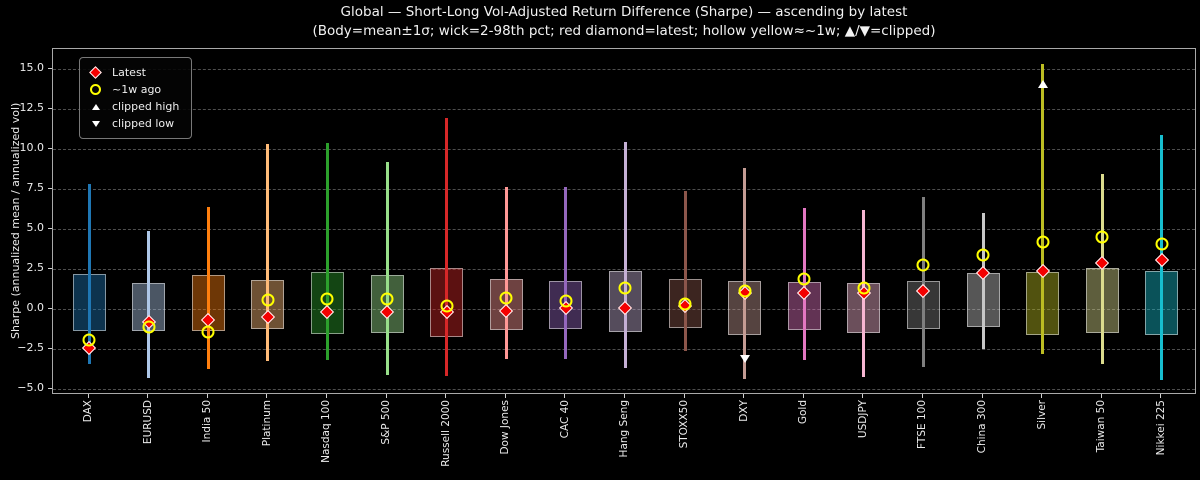  I want to click on x-tick-label: Silver, so click(1041, 415).